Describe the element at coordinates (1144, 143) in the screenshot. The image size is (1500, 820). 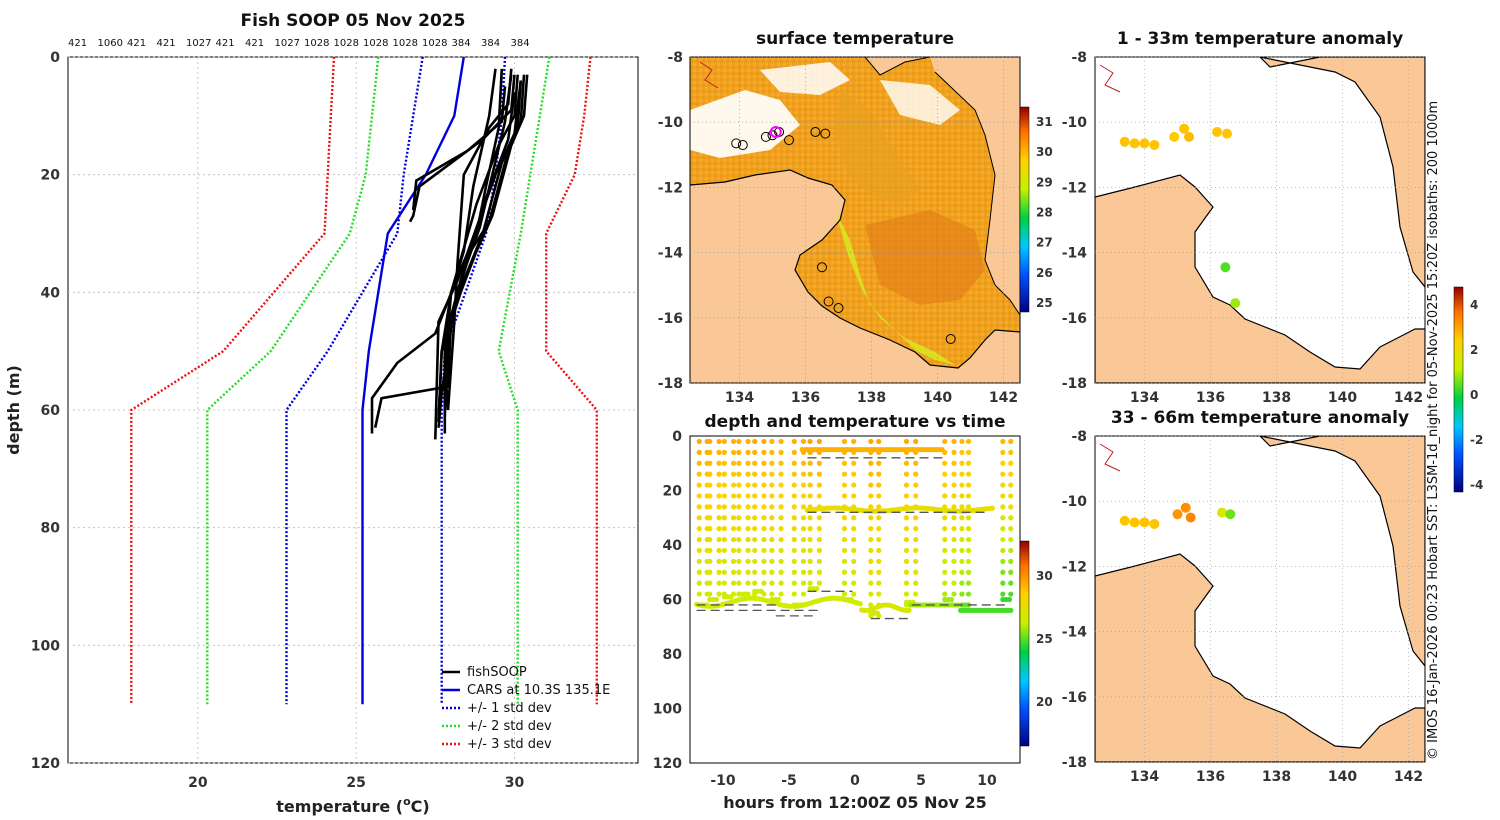
I see `anomaly-map-1-point` at that location.